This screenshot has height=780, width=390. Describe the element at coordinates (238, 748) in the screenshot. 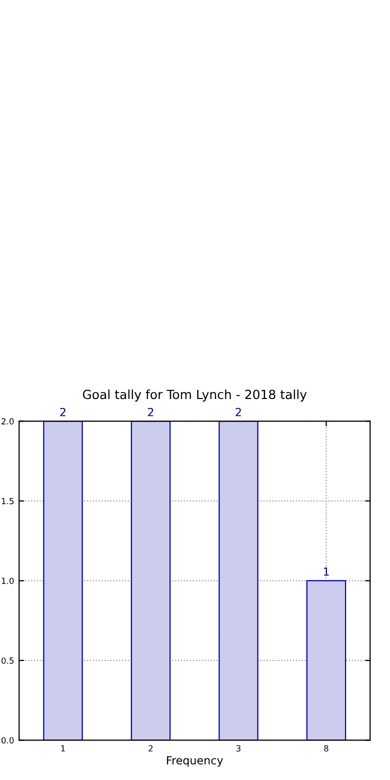

I see `x-tick-label: 3` at that location.